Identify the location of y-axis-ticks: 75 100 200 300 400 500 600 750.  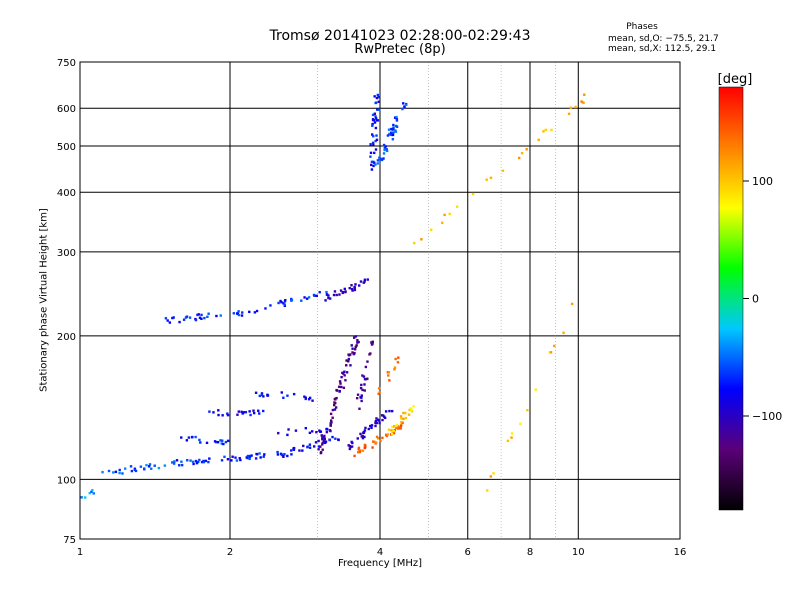
(66, 302).